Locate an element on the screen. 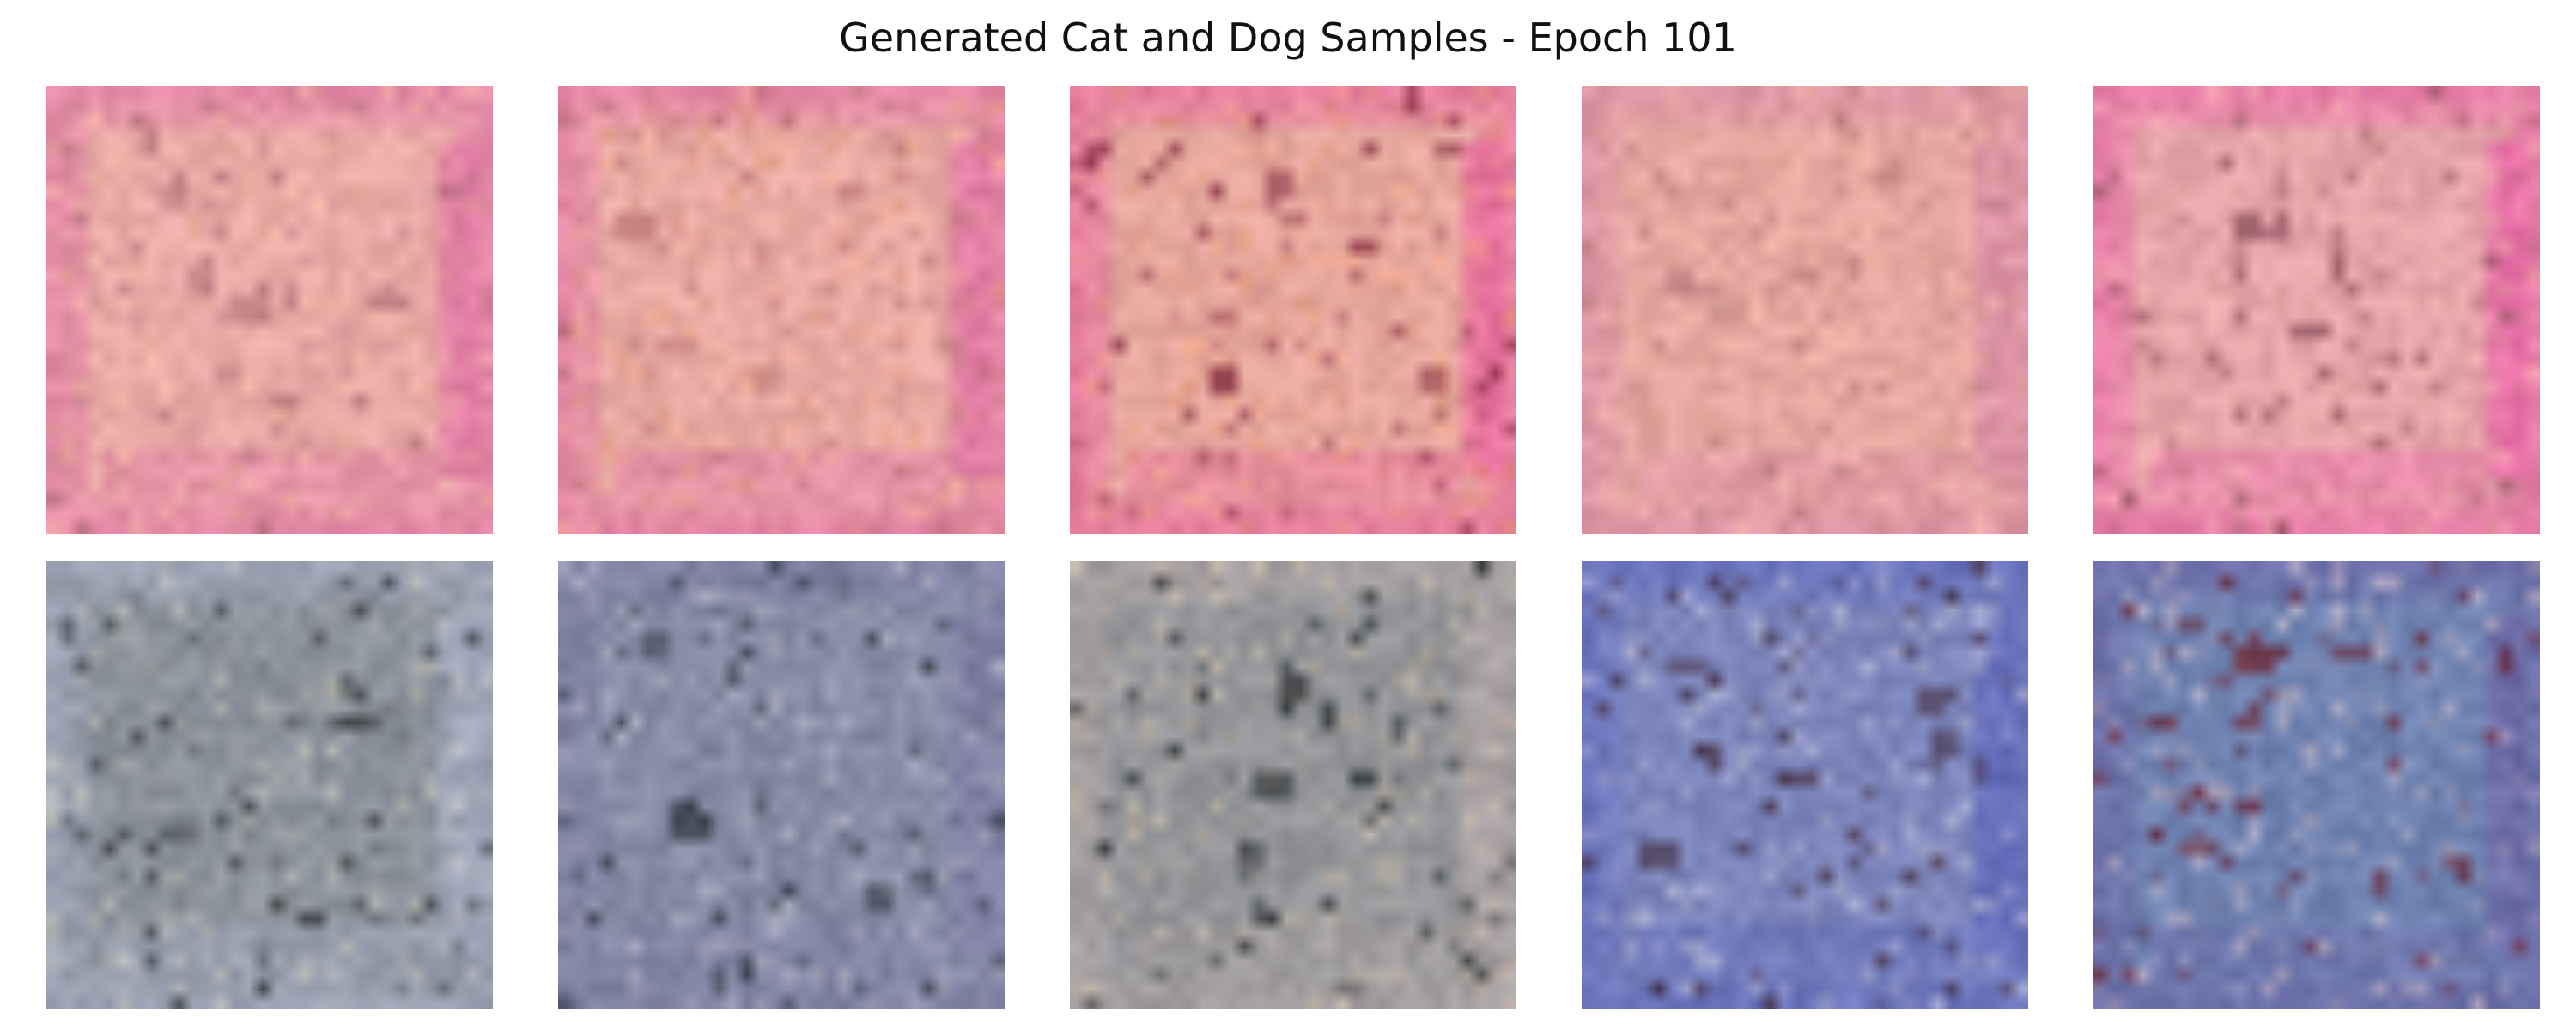  sample-image-r2c2 is located at coordinates (781, 785).